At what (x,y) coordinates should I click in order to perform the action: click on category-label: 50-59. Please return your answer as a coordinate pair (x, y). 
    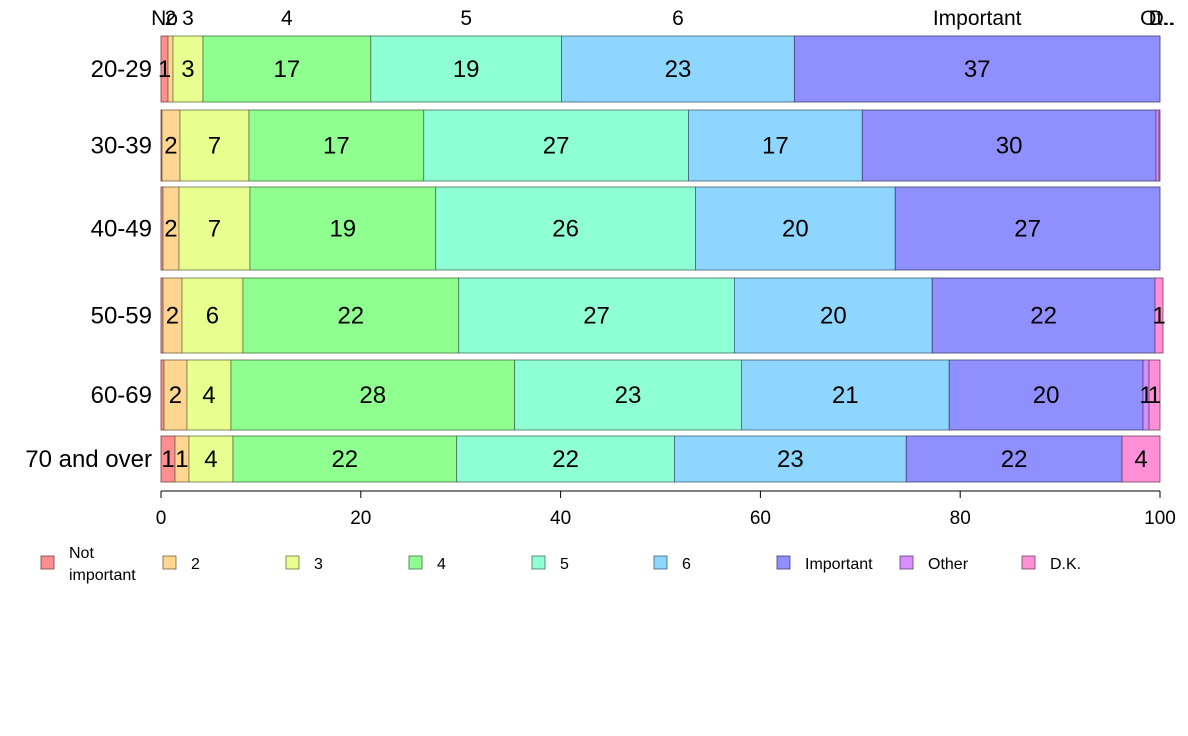
    Looking at the image, I should click on (121, 316).